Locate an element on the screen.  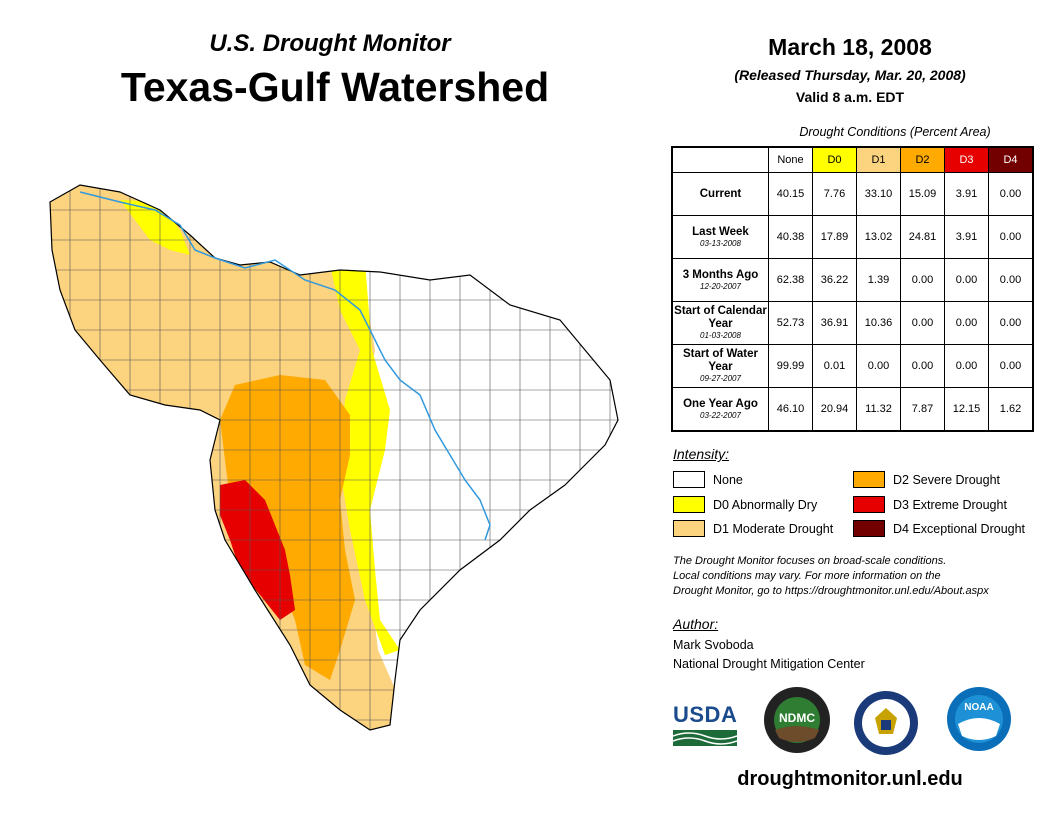
cell: 12.15 is located at coordinates (966, 409).